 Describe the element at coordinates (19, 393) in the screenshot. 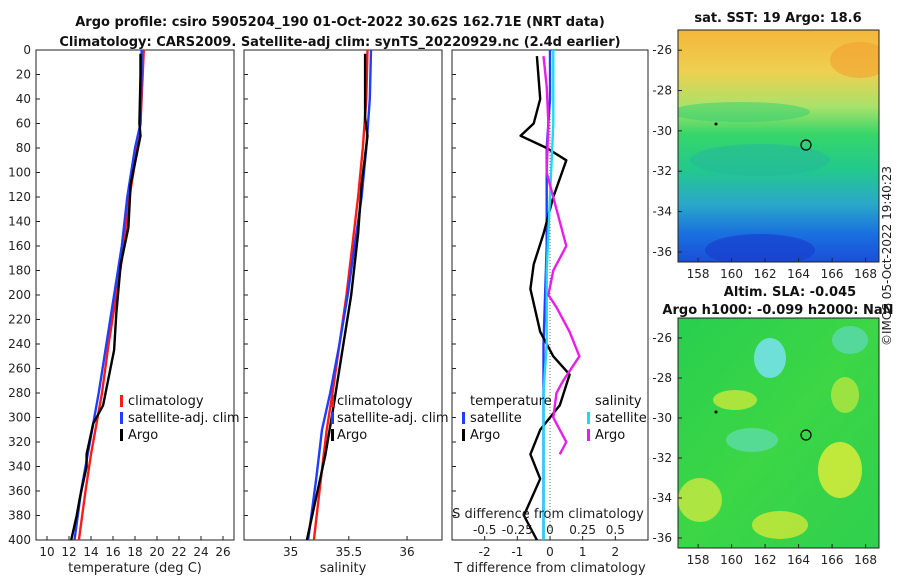

I see `y-tick-label: 280` at that location.